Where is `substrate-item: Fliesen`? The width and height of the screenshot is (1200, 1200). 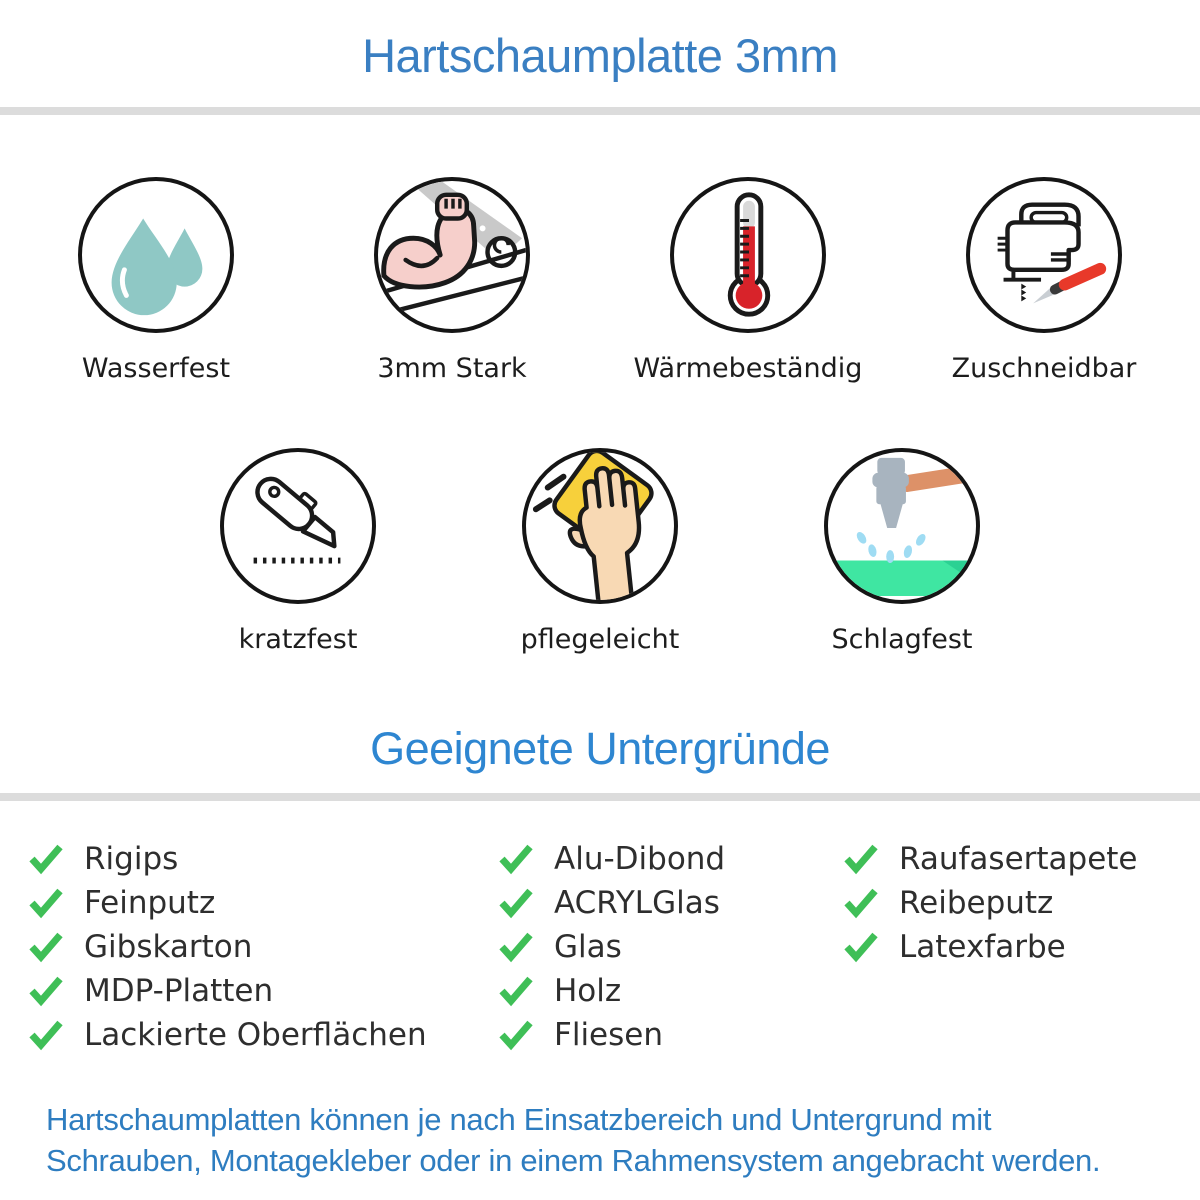
substrate-item: Fliesen is located at coordinates (670, 1035).